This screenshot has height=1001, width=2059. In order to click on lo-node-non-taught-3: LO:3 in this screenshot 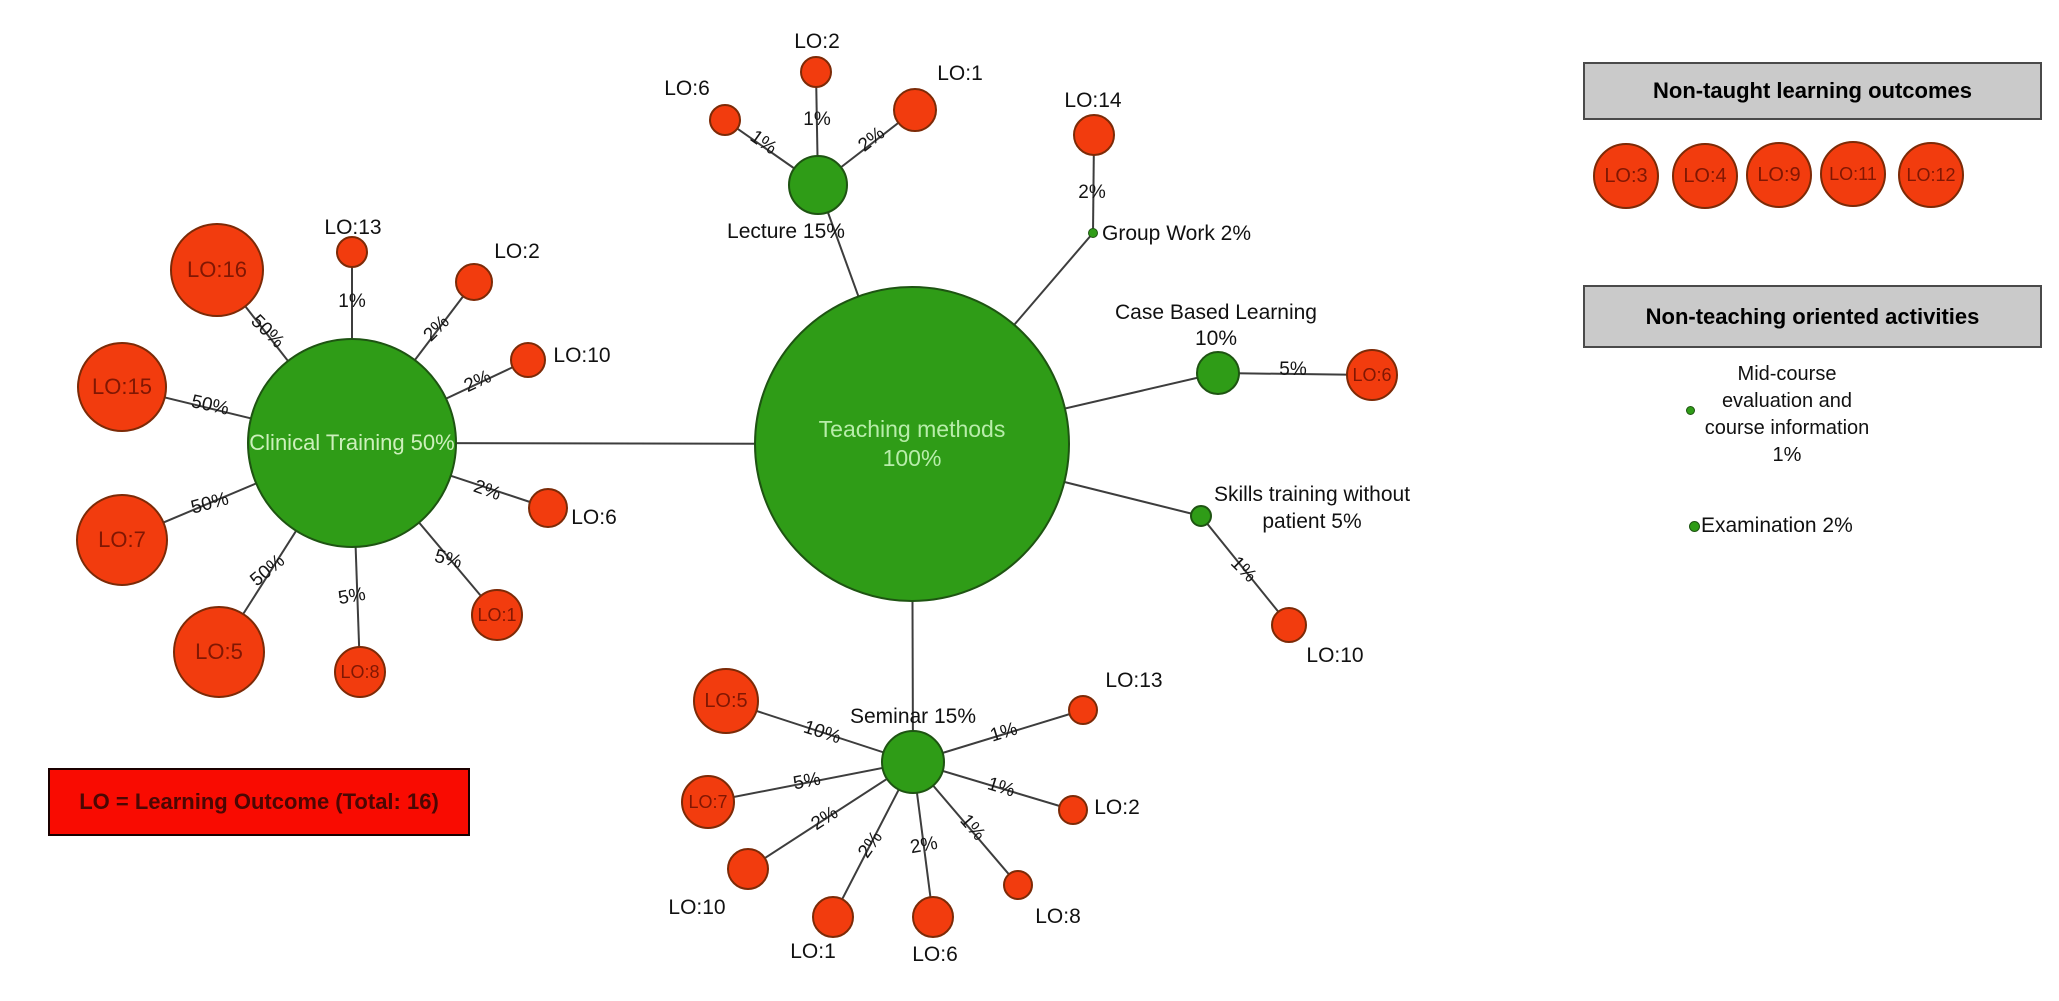, I will do `click(1626, 176)`.